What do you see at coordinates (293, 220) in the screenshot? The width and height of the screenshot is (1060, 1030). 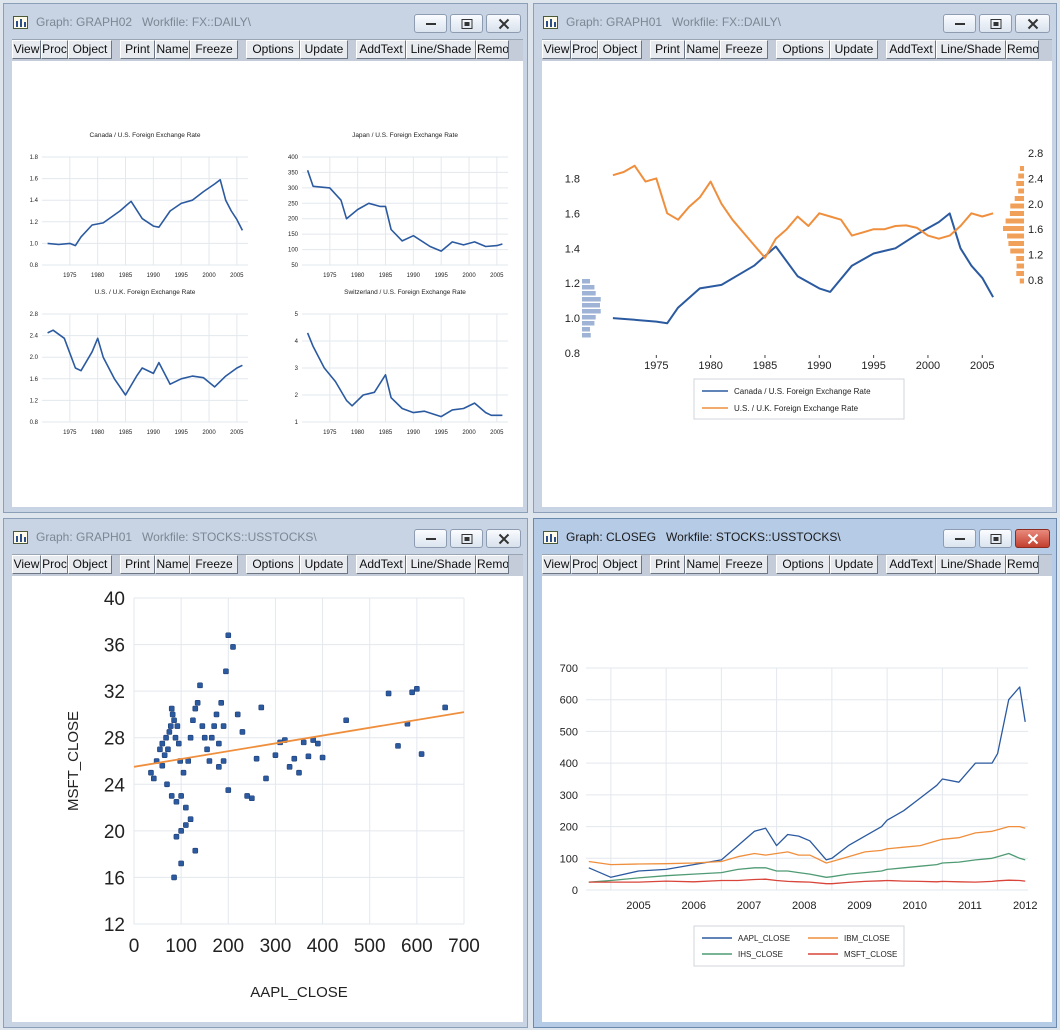 I see `y-tick-label: 200` at bounding box center [293, 220].